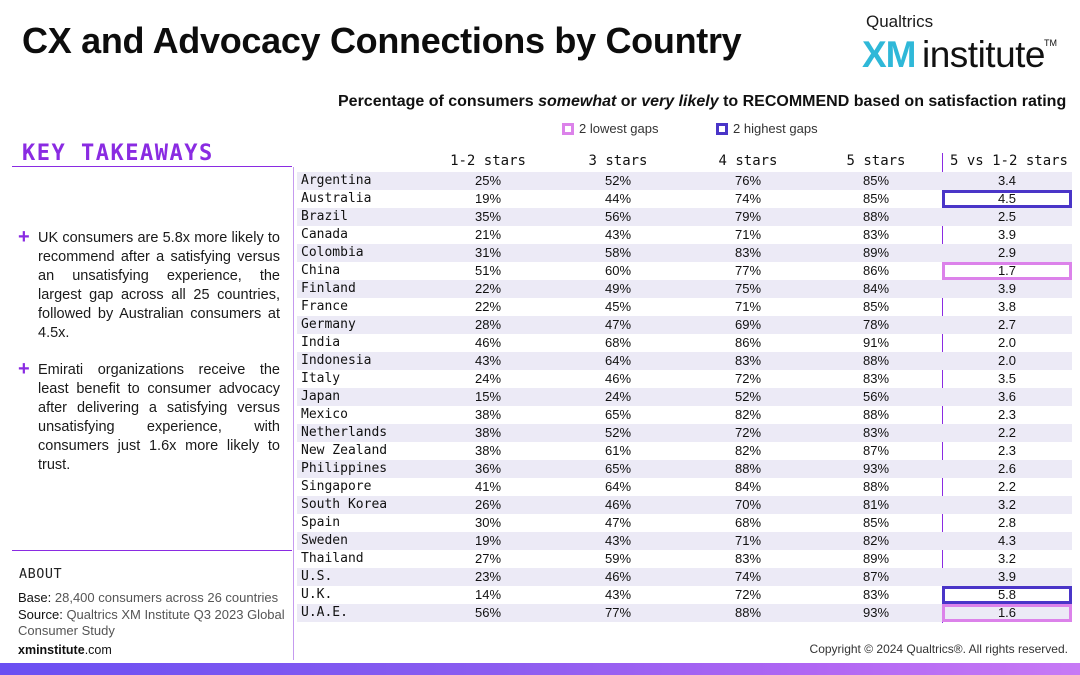 The image size is (1080, 675). Describe the element at coordinates (540, 669) in the screenshot. I see `bottom-gradient-bar` at that location.